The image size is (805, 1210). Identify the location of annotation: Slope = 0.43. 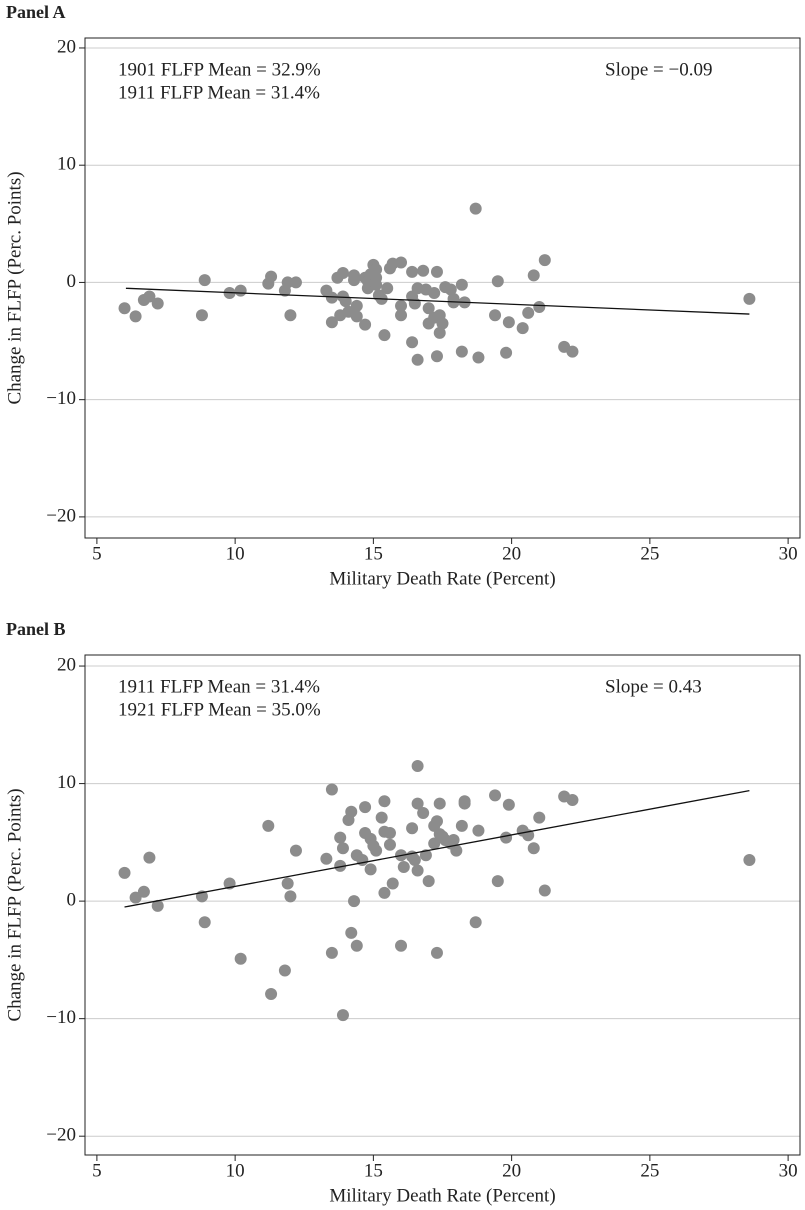
(653, 686).